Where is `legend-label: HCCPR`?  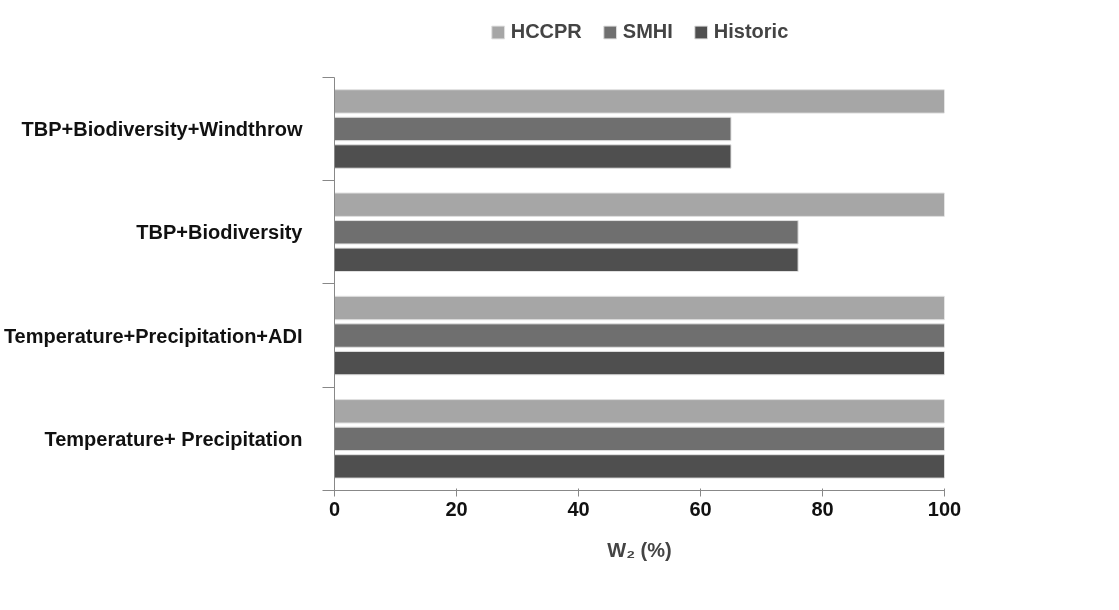 legend-label: HCCPR is located at coordinates (546, 31).